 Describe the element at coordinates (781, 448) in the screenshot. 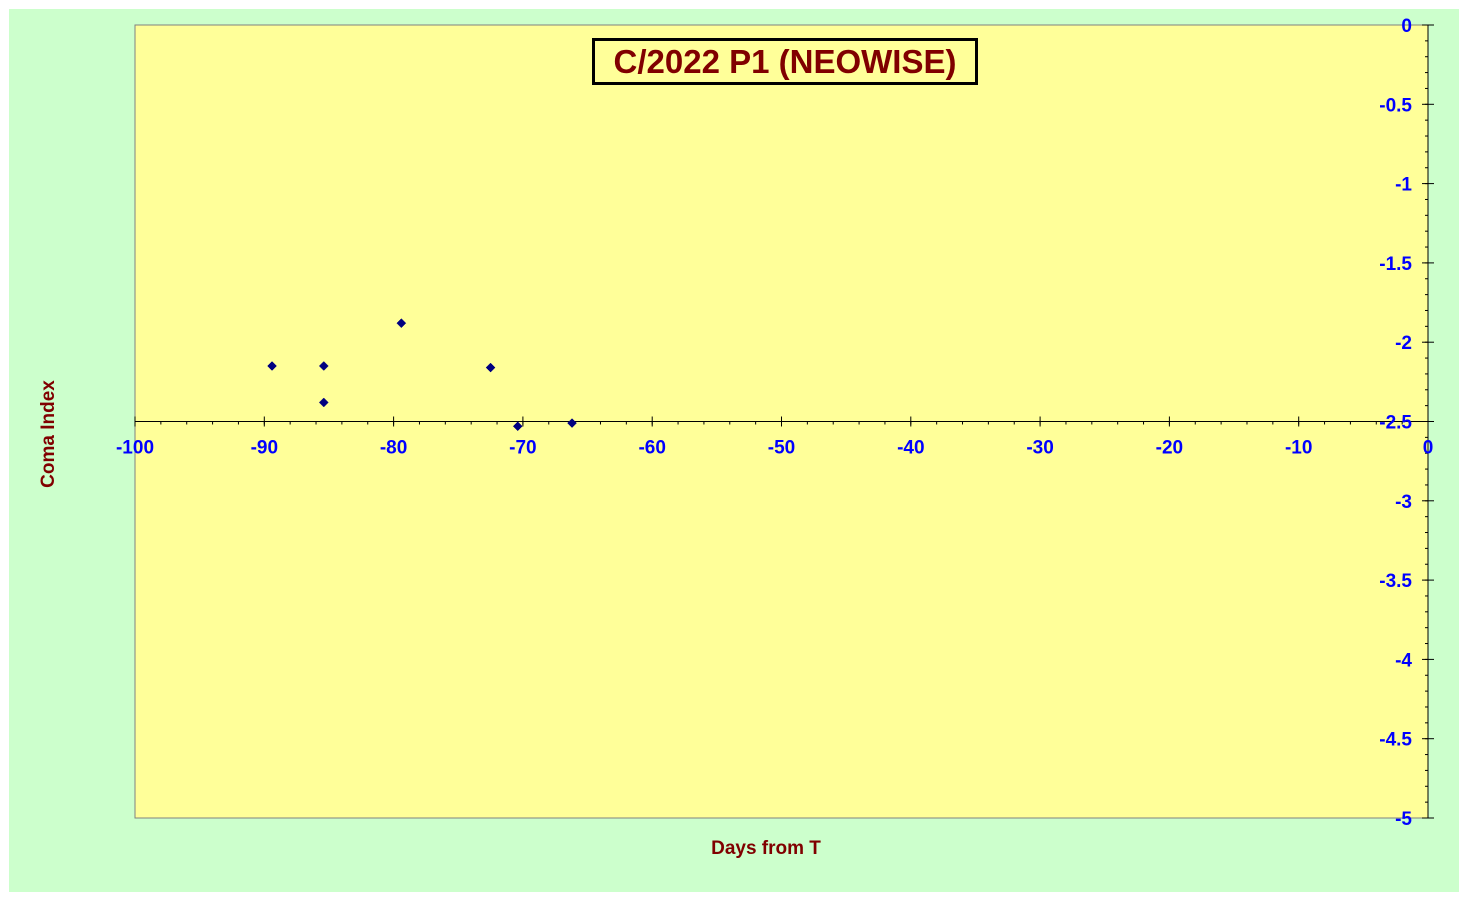

I see `x-tick-label: -50` at that location.